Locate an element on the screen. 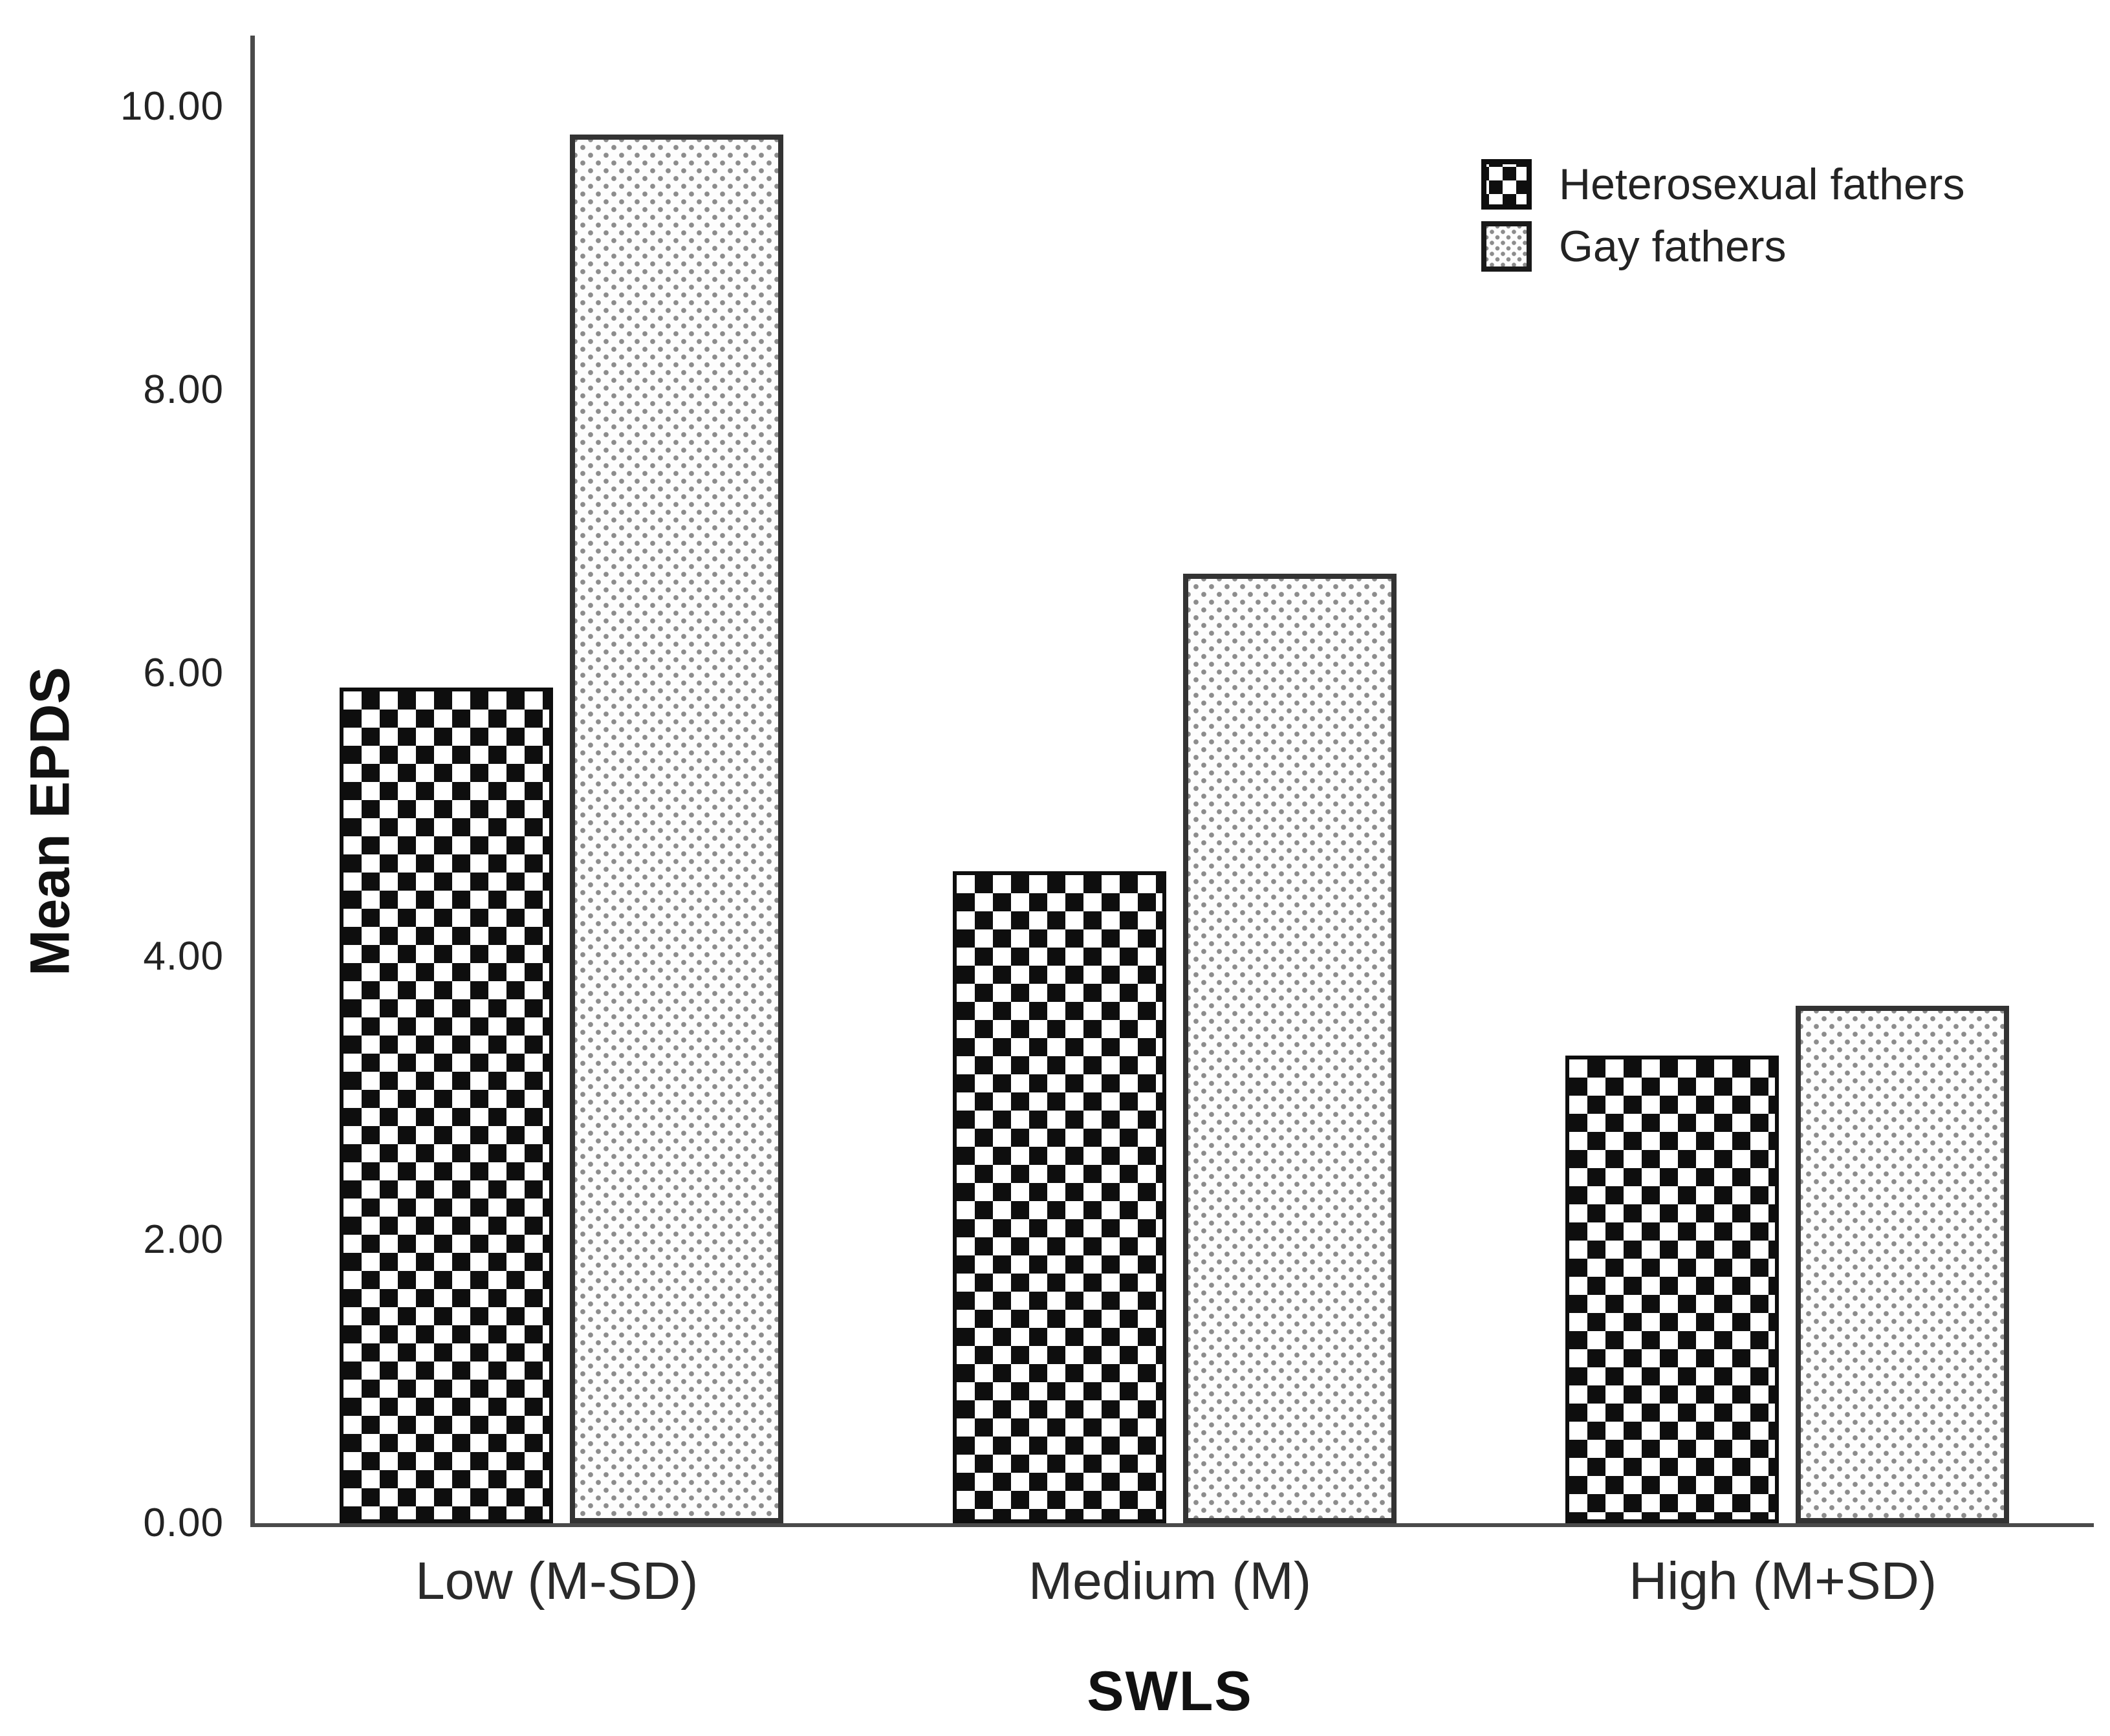 This screenshot has width=2110, height=1736. y-tick-label: 10.00 is located at coordinates (172, 106).